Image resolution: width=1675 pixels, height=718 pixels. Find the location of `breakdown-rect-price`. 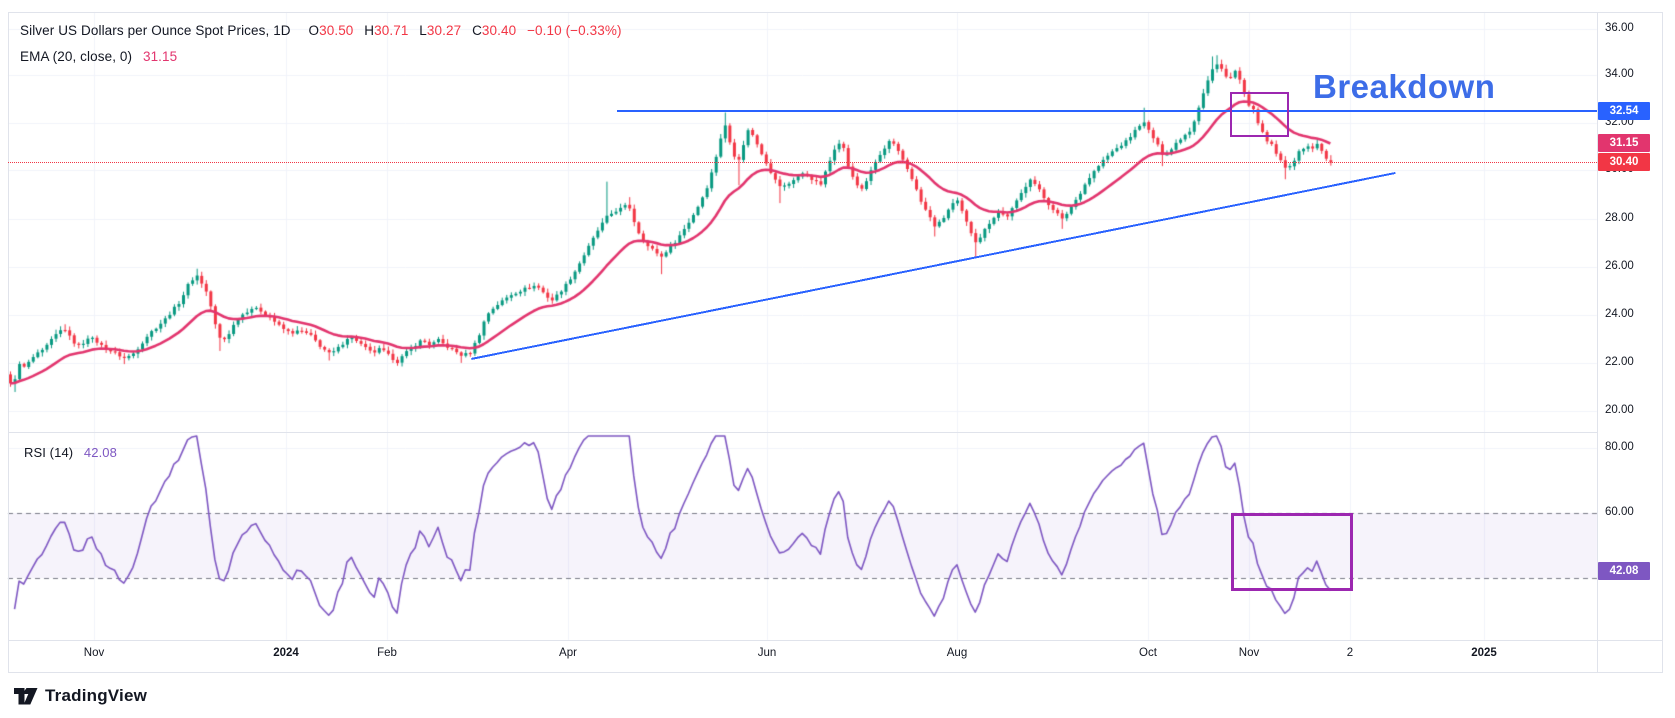

breakdown-rect-price is located at coordinates (1259, 114).